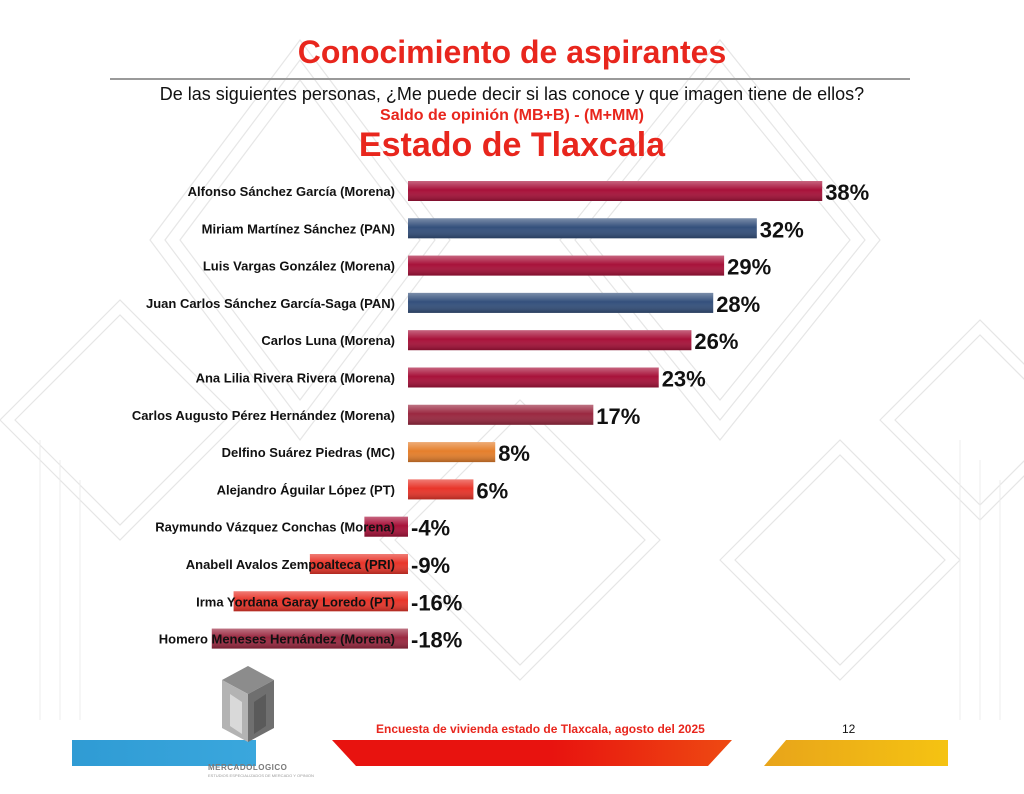  I want to click on category-label-1: Miriam Martínez Sánchez (PAN), so click(298, 228).